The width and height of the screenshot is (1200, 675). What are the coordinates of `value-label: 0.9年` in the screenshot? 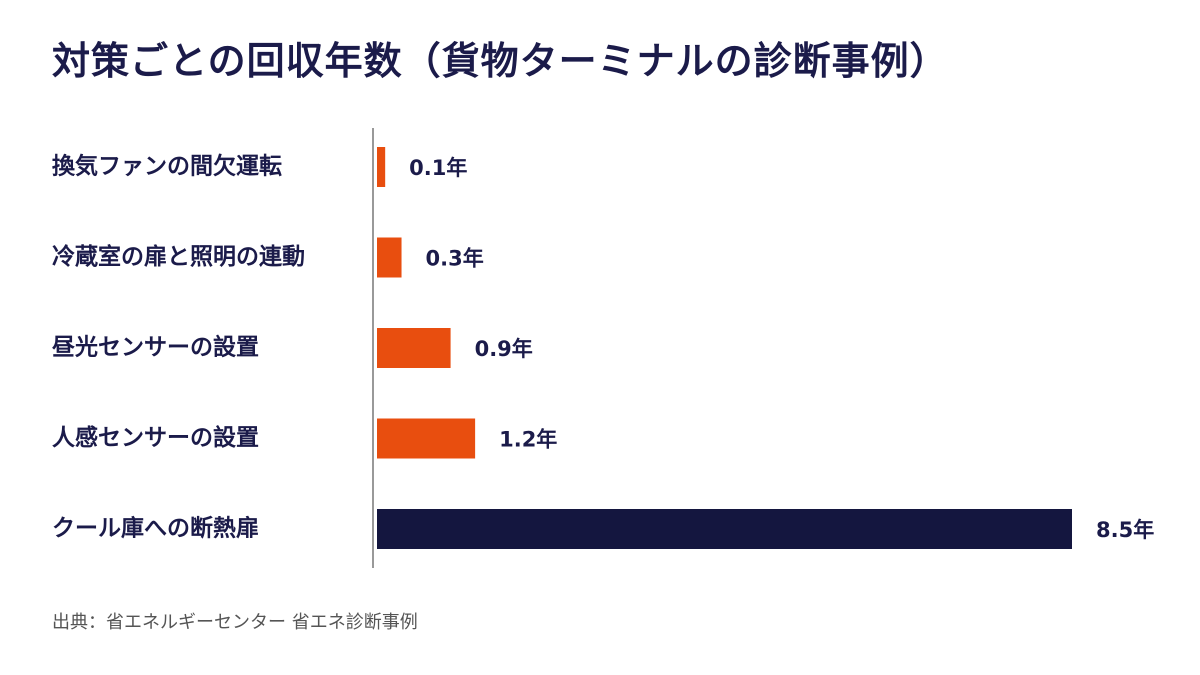 It's located at (504, 349).